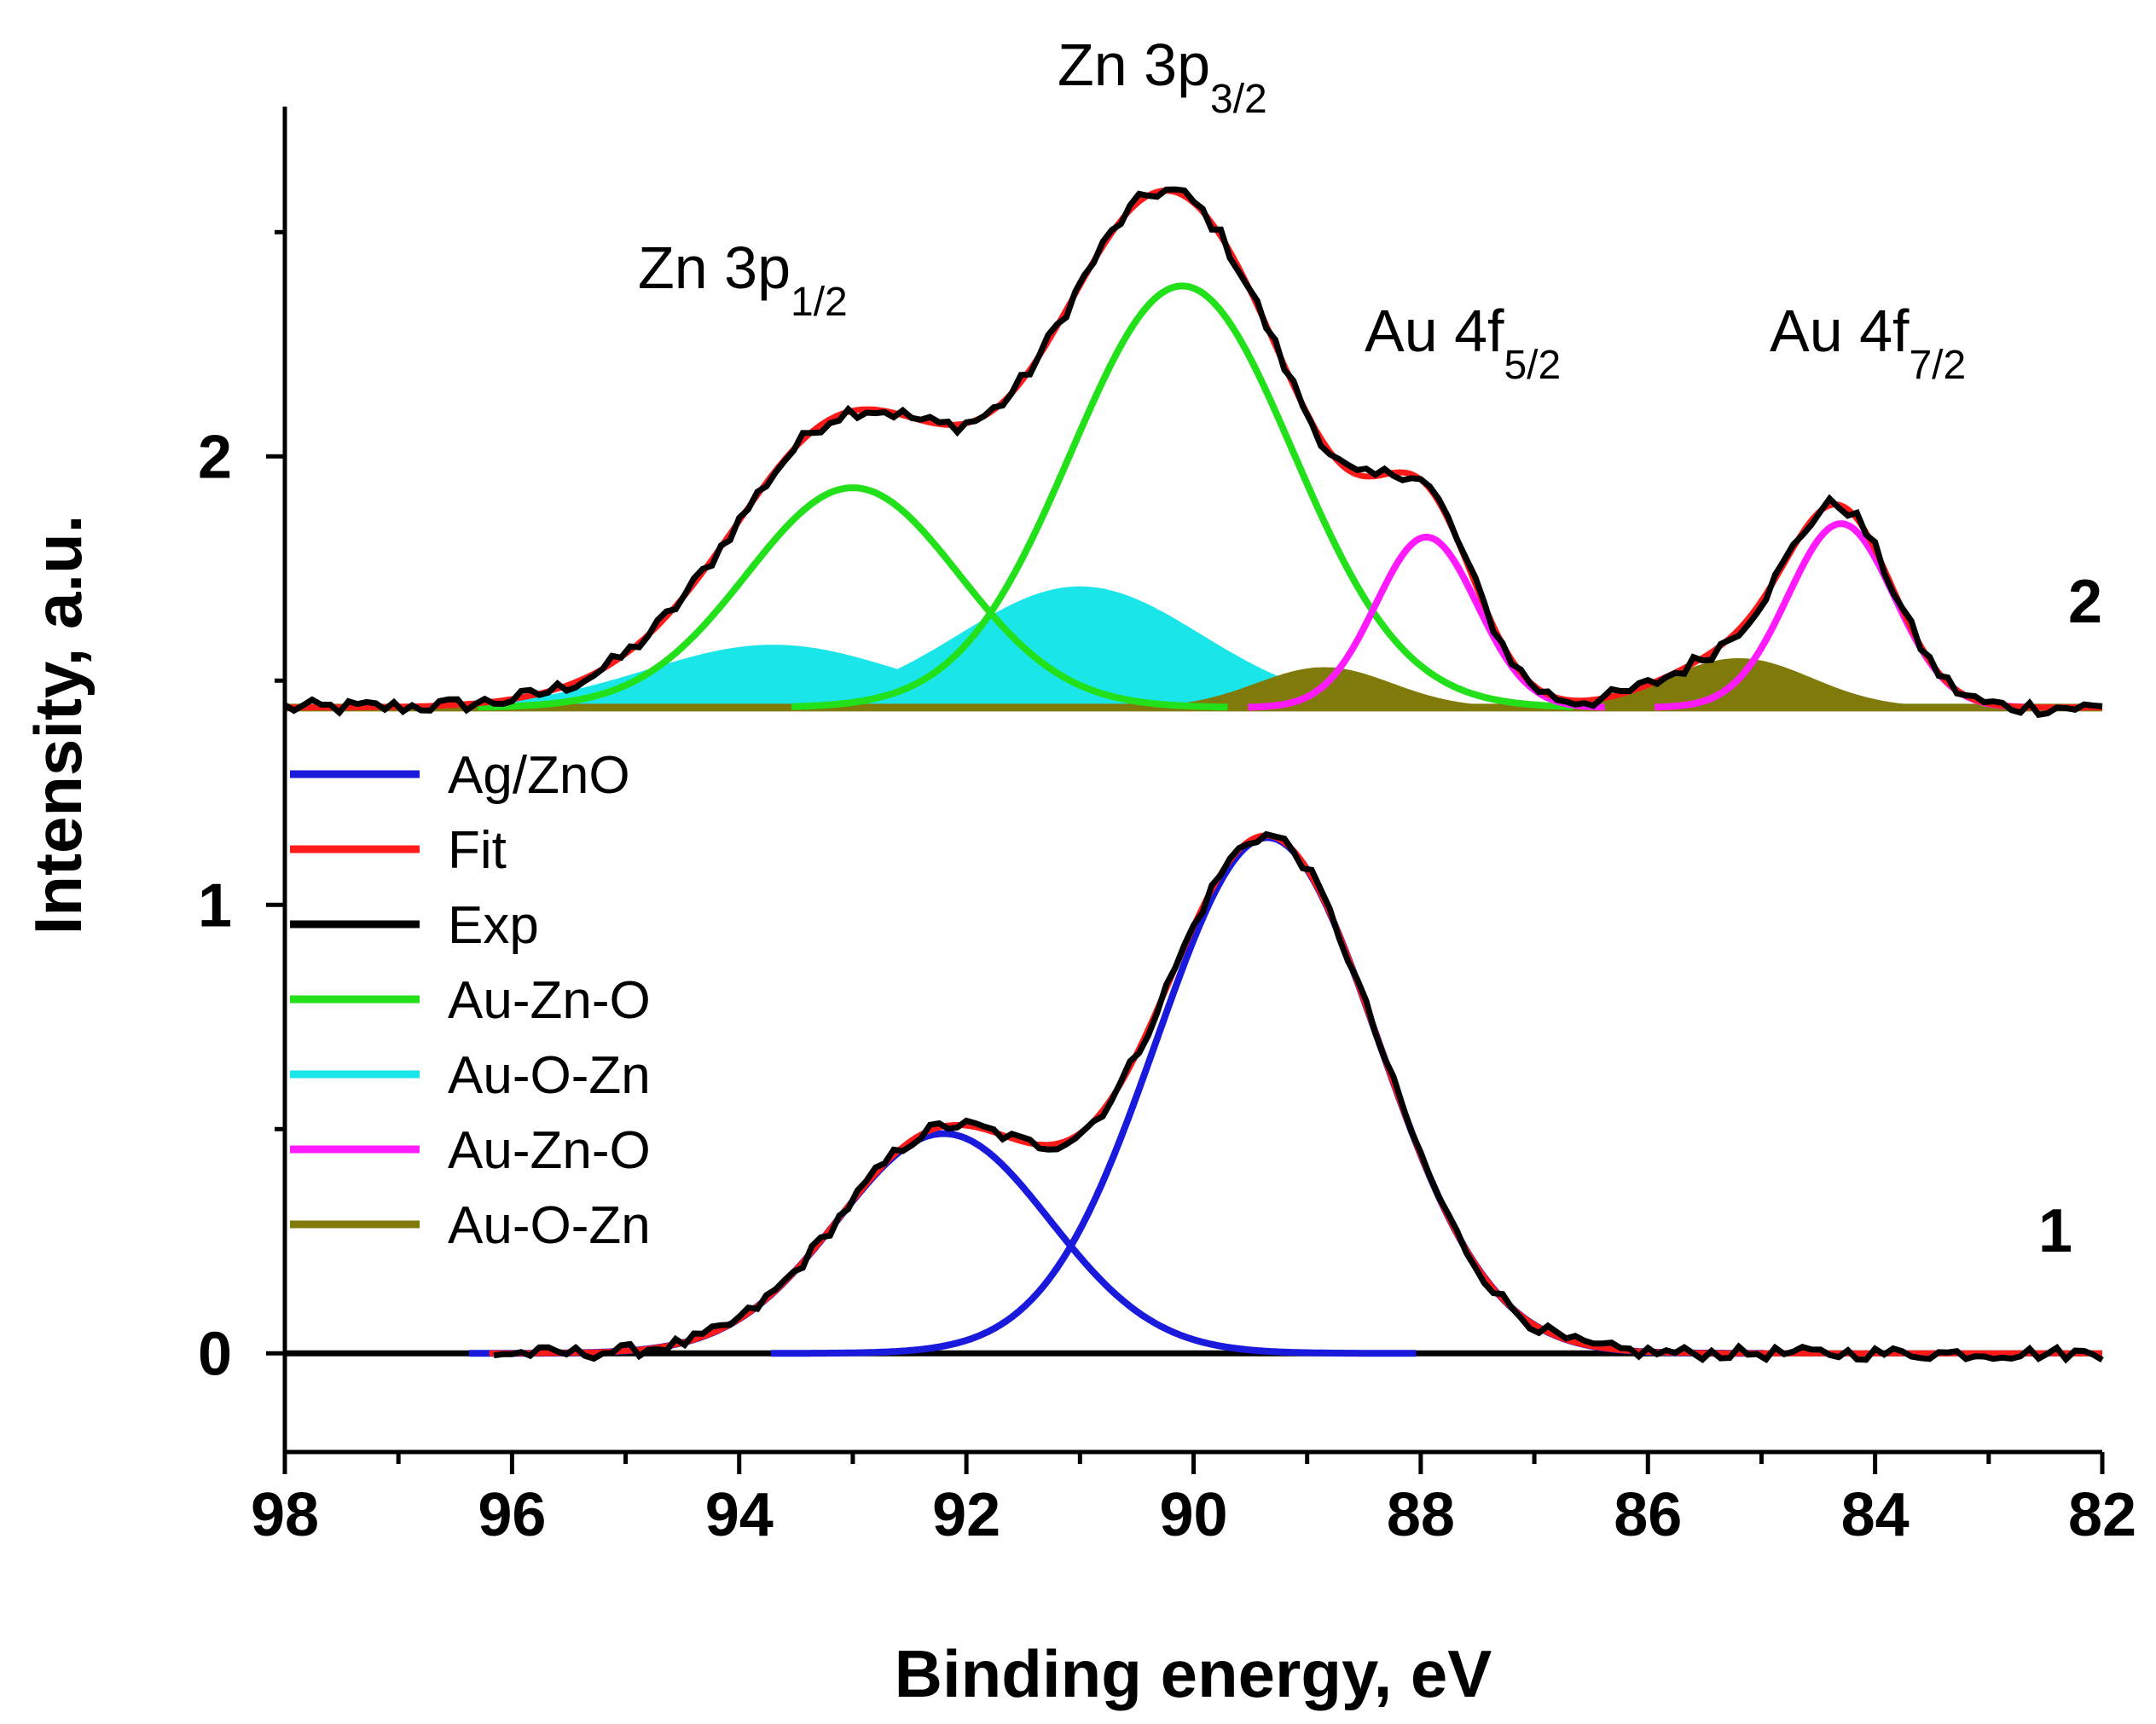 Image resolution: width=2156 pixels, height=1724 pixels. Describe the element at coordinates (2055, 1231) in the screenshot. I see `curve-label-1: 1` at that location.